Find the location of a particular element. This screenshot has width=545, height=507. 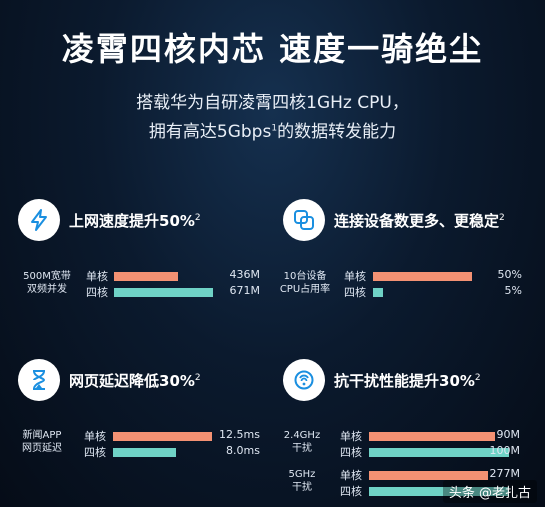

lightning-icon is located at coordinates (39, 220).